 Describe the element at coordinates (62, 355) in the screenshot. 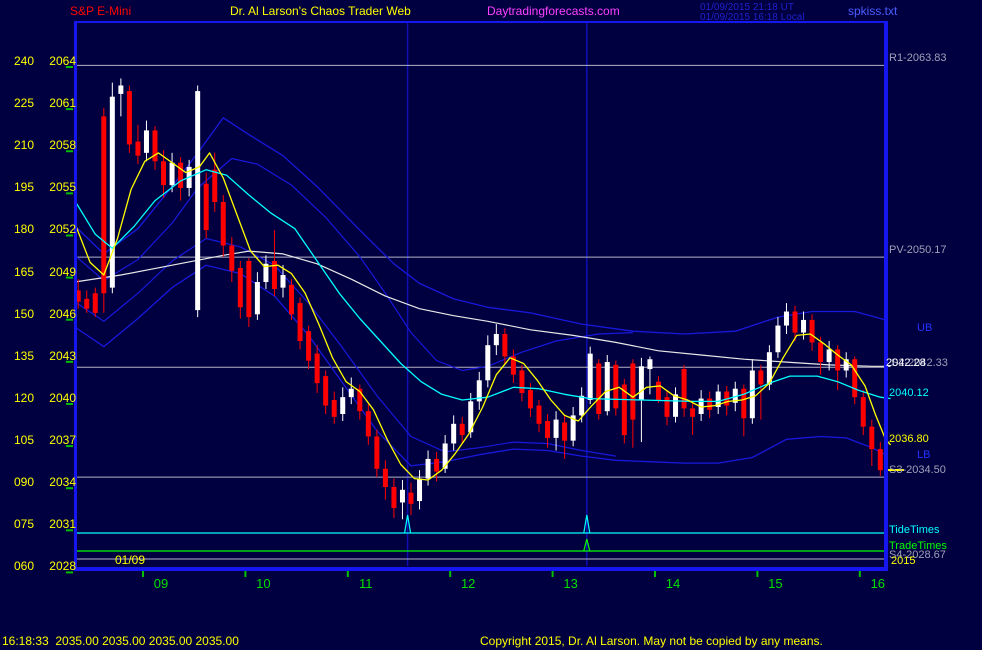

I see `y-axis-price-label: 2043` at that location.